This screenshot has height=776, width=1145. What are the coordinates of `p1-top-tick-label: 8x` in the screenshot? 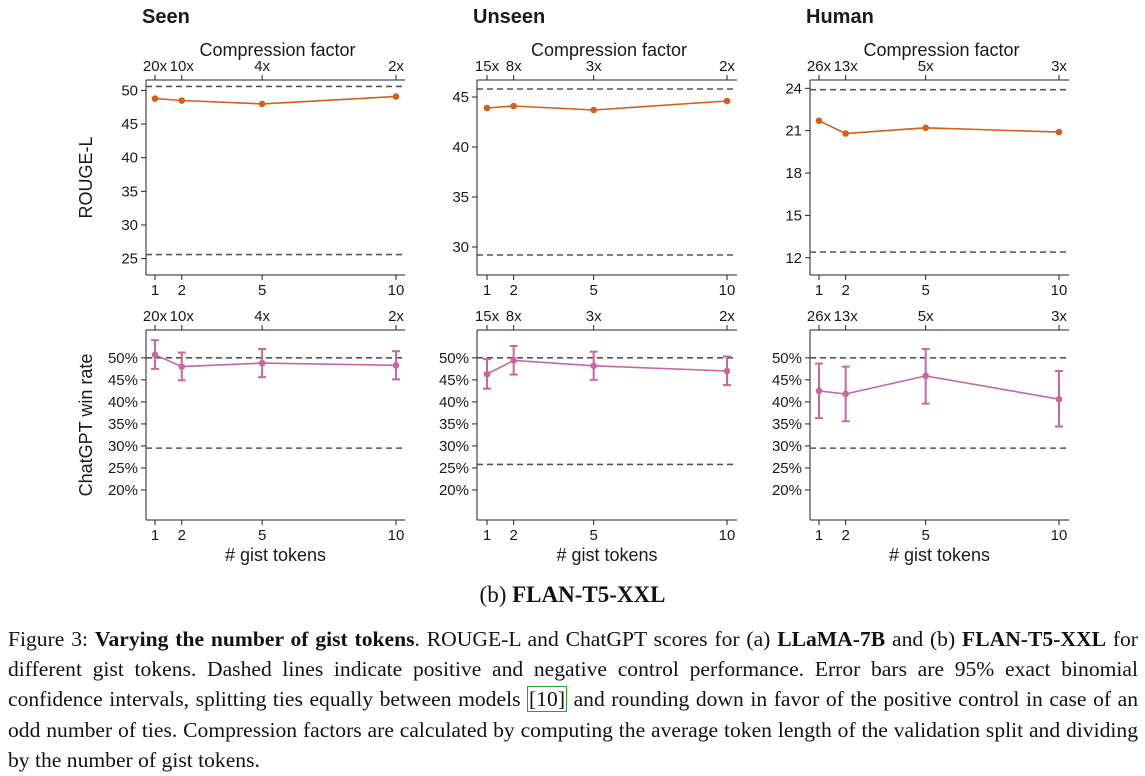 It's located at (514, 66).